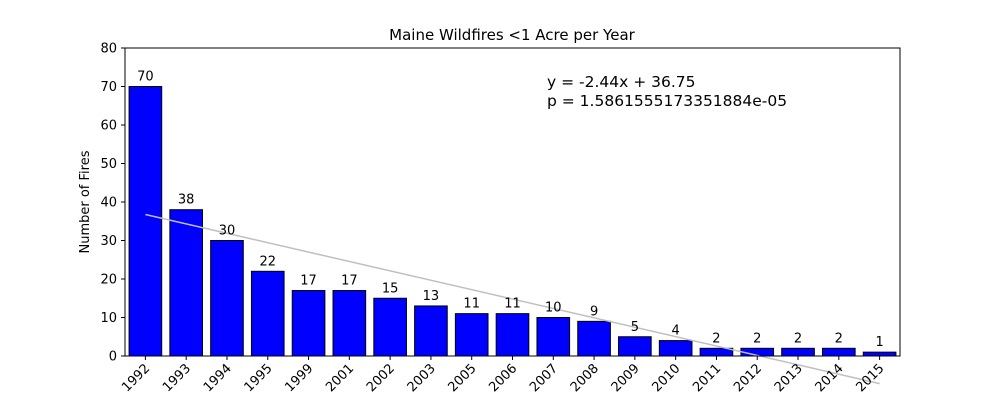 This screenshot has height=400, width=1000. What do you see at coordinates (267, 261) in the screenshot?
I see `bar-value-label-1995: 22` at bounding box center [267, 261].